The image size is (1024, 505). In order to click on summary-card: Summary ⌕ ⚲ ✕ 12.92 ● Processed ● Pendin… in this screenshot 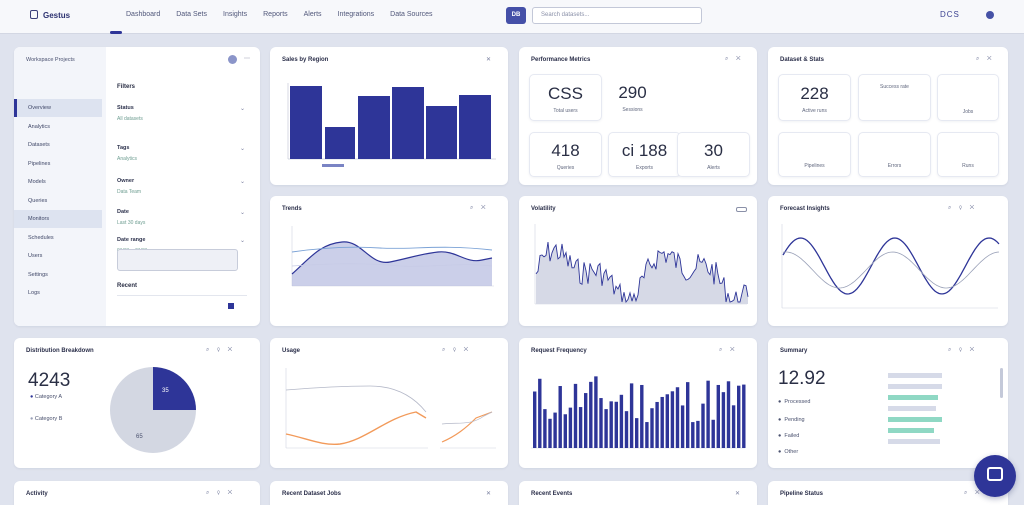, I will do `click(888, 403)`.